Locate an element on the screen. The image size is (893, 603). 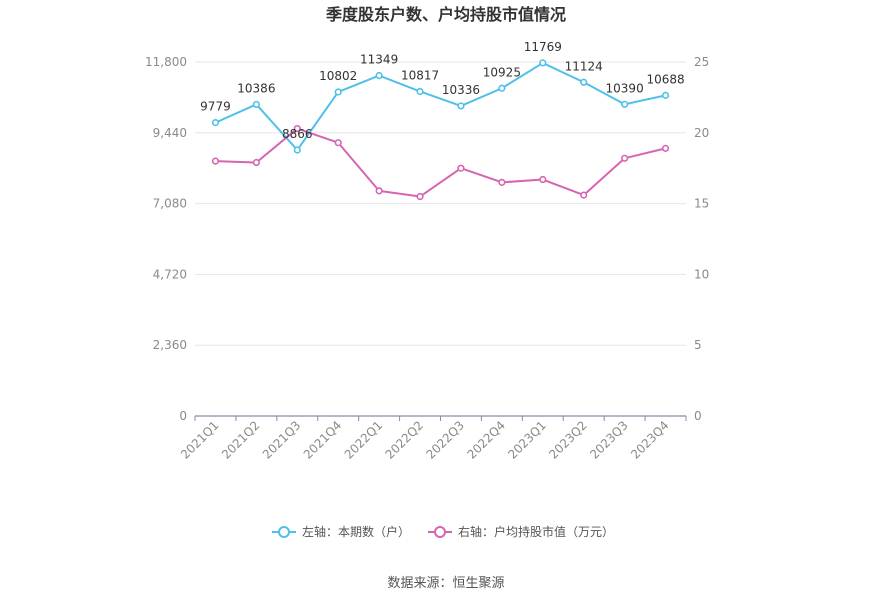
left-tick-label: 2,360 is located at coordinates (170, 345).